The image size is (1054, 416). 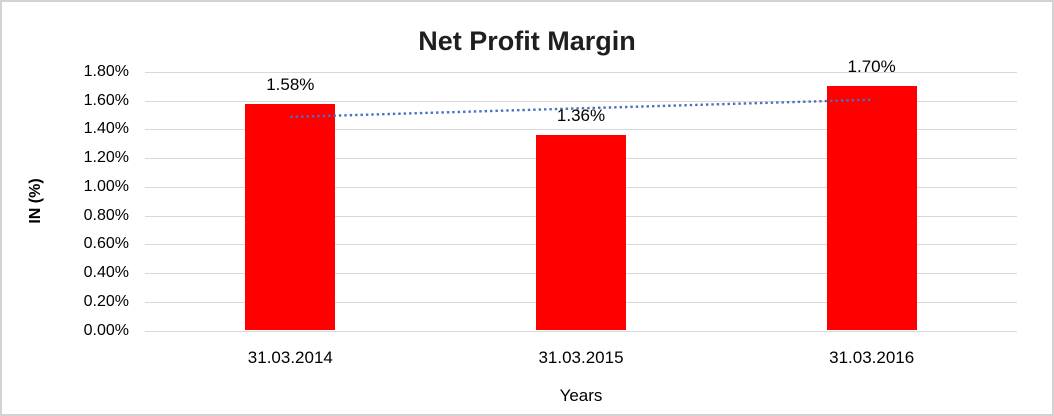 What do you see at coordinates (581, 116) in the screenshot?
I see `bar-data-label: 1.36%` at bounding box center [581, 116].